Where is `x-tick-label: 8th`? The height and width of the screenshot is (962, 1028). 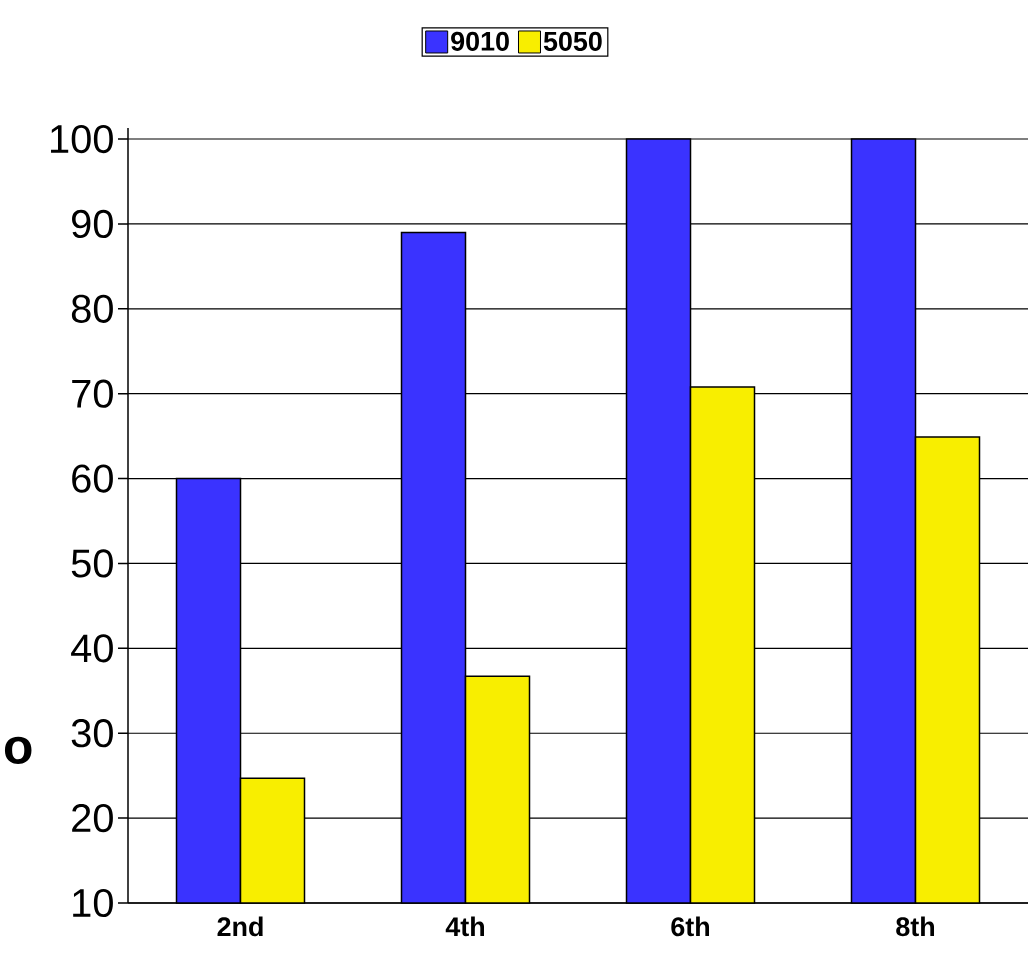
x-tick-label: 8th is located at coordinates (915, 926).